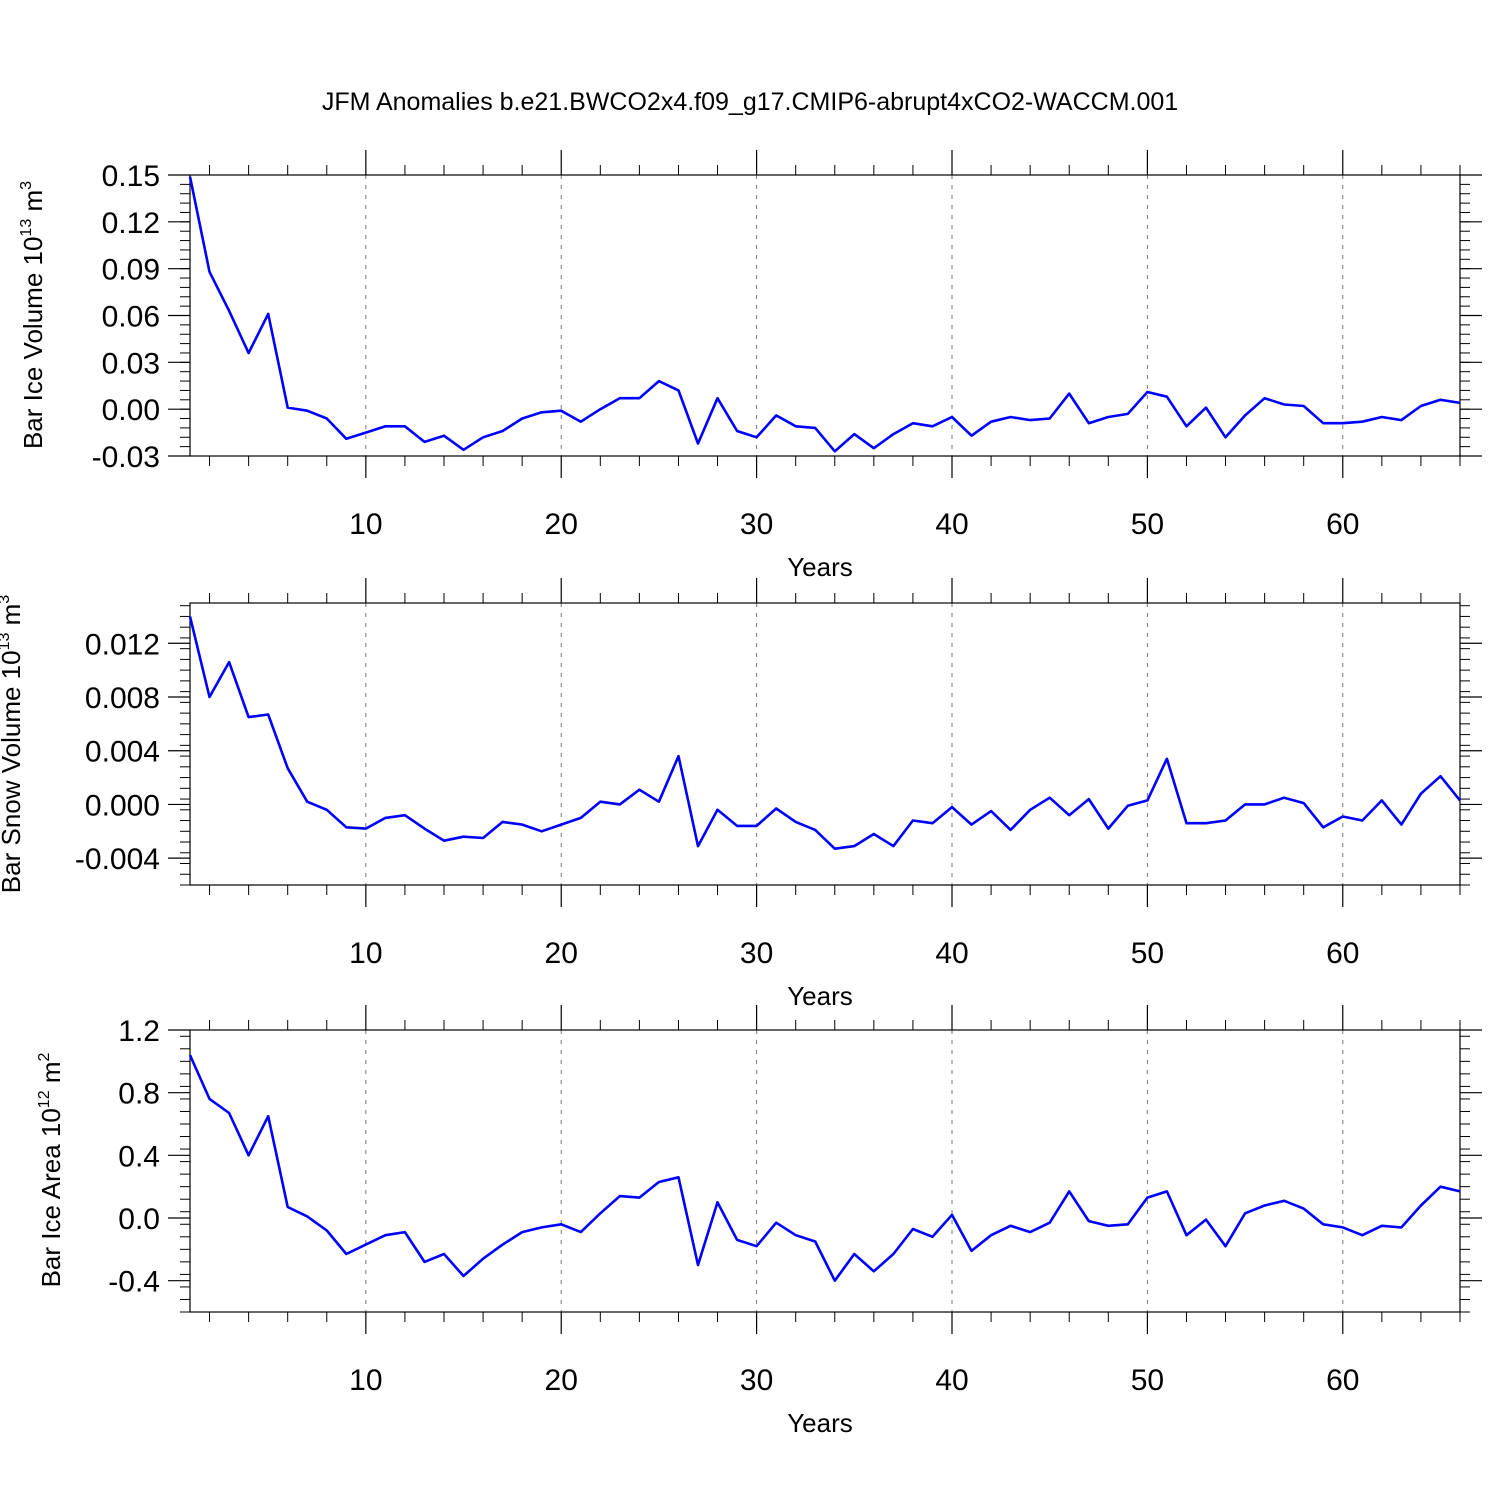 This screenshot has width=1500, height=1500. I want to click on y-tick-label: 0.06, so click(131, 317).